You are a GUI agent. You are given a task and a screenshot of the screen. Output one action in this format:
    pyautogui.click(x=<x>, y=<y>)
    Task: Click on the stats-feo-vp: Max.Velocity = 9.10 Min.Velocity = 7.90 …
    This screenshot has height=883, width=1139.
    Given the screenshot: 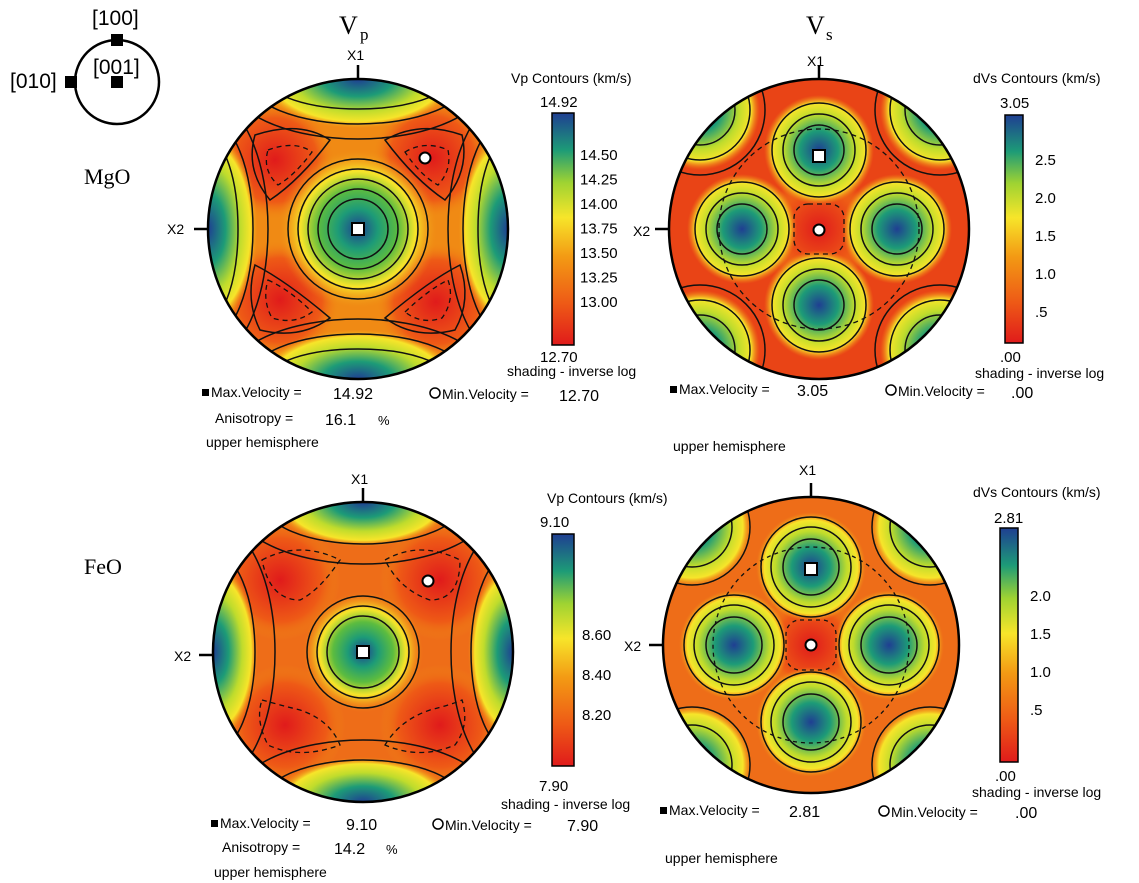 What is the action you would take?
    pyautogui.click(x=404, y=847)
    